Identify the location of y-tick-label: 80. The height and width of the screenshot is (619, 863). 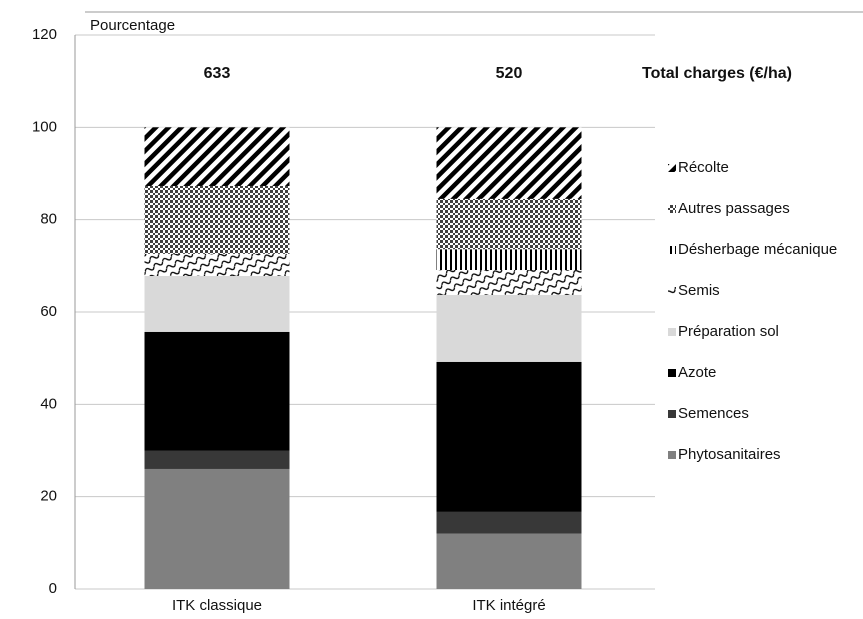
(48, 219).